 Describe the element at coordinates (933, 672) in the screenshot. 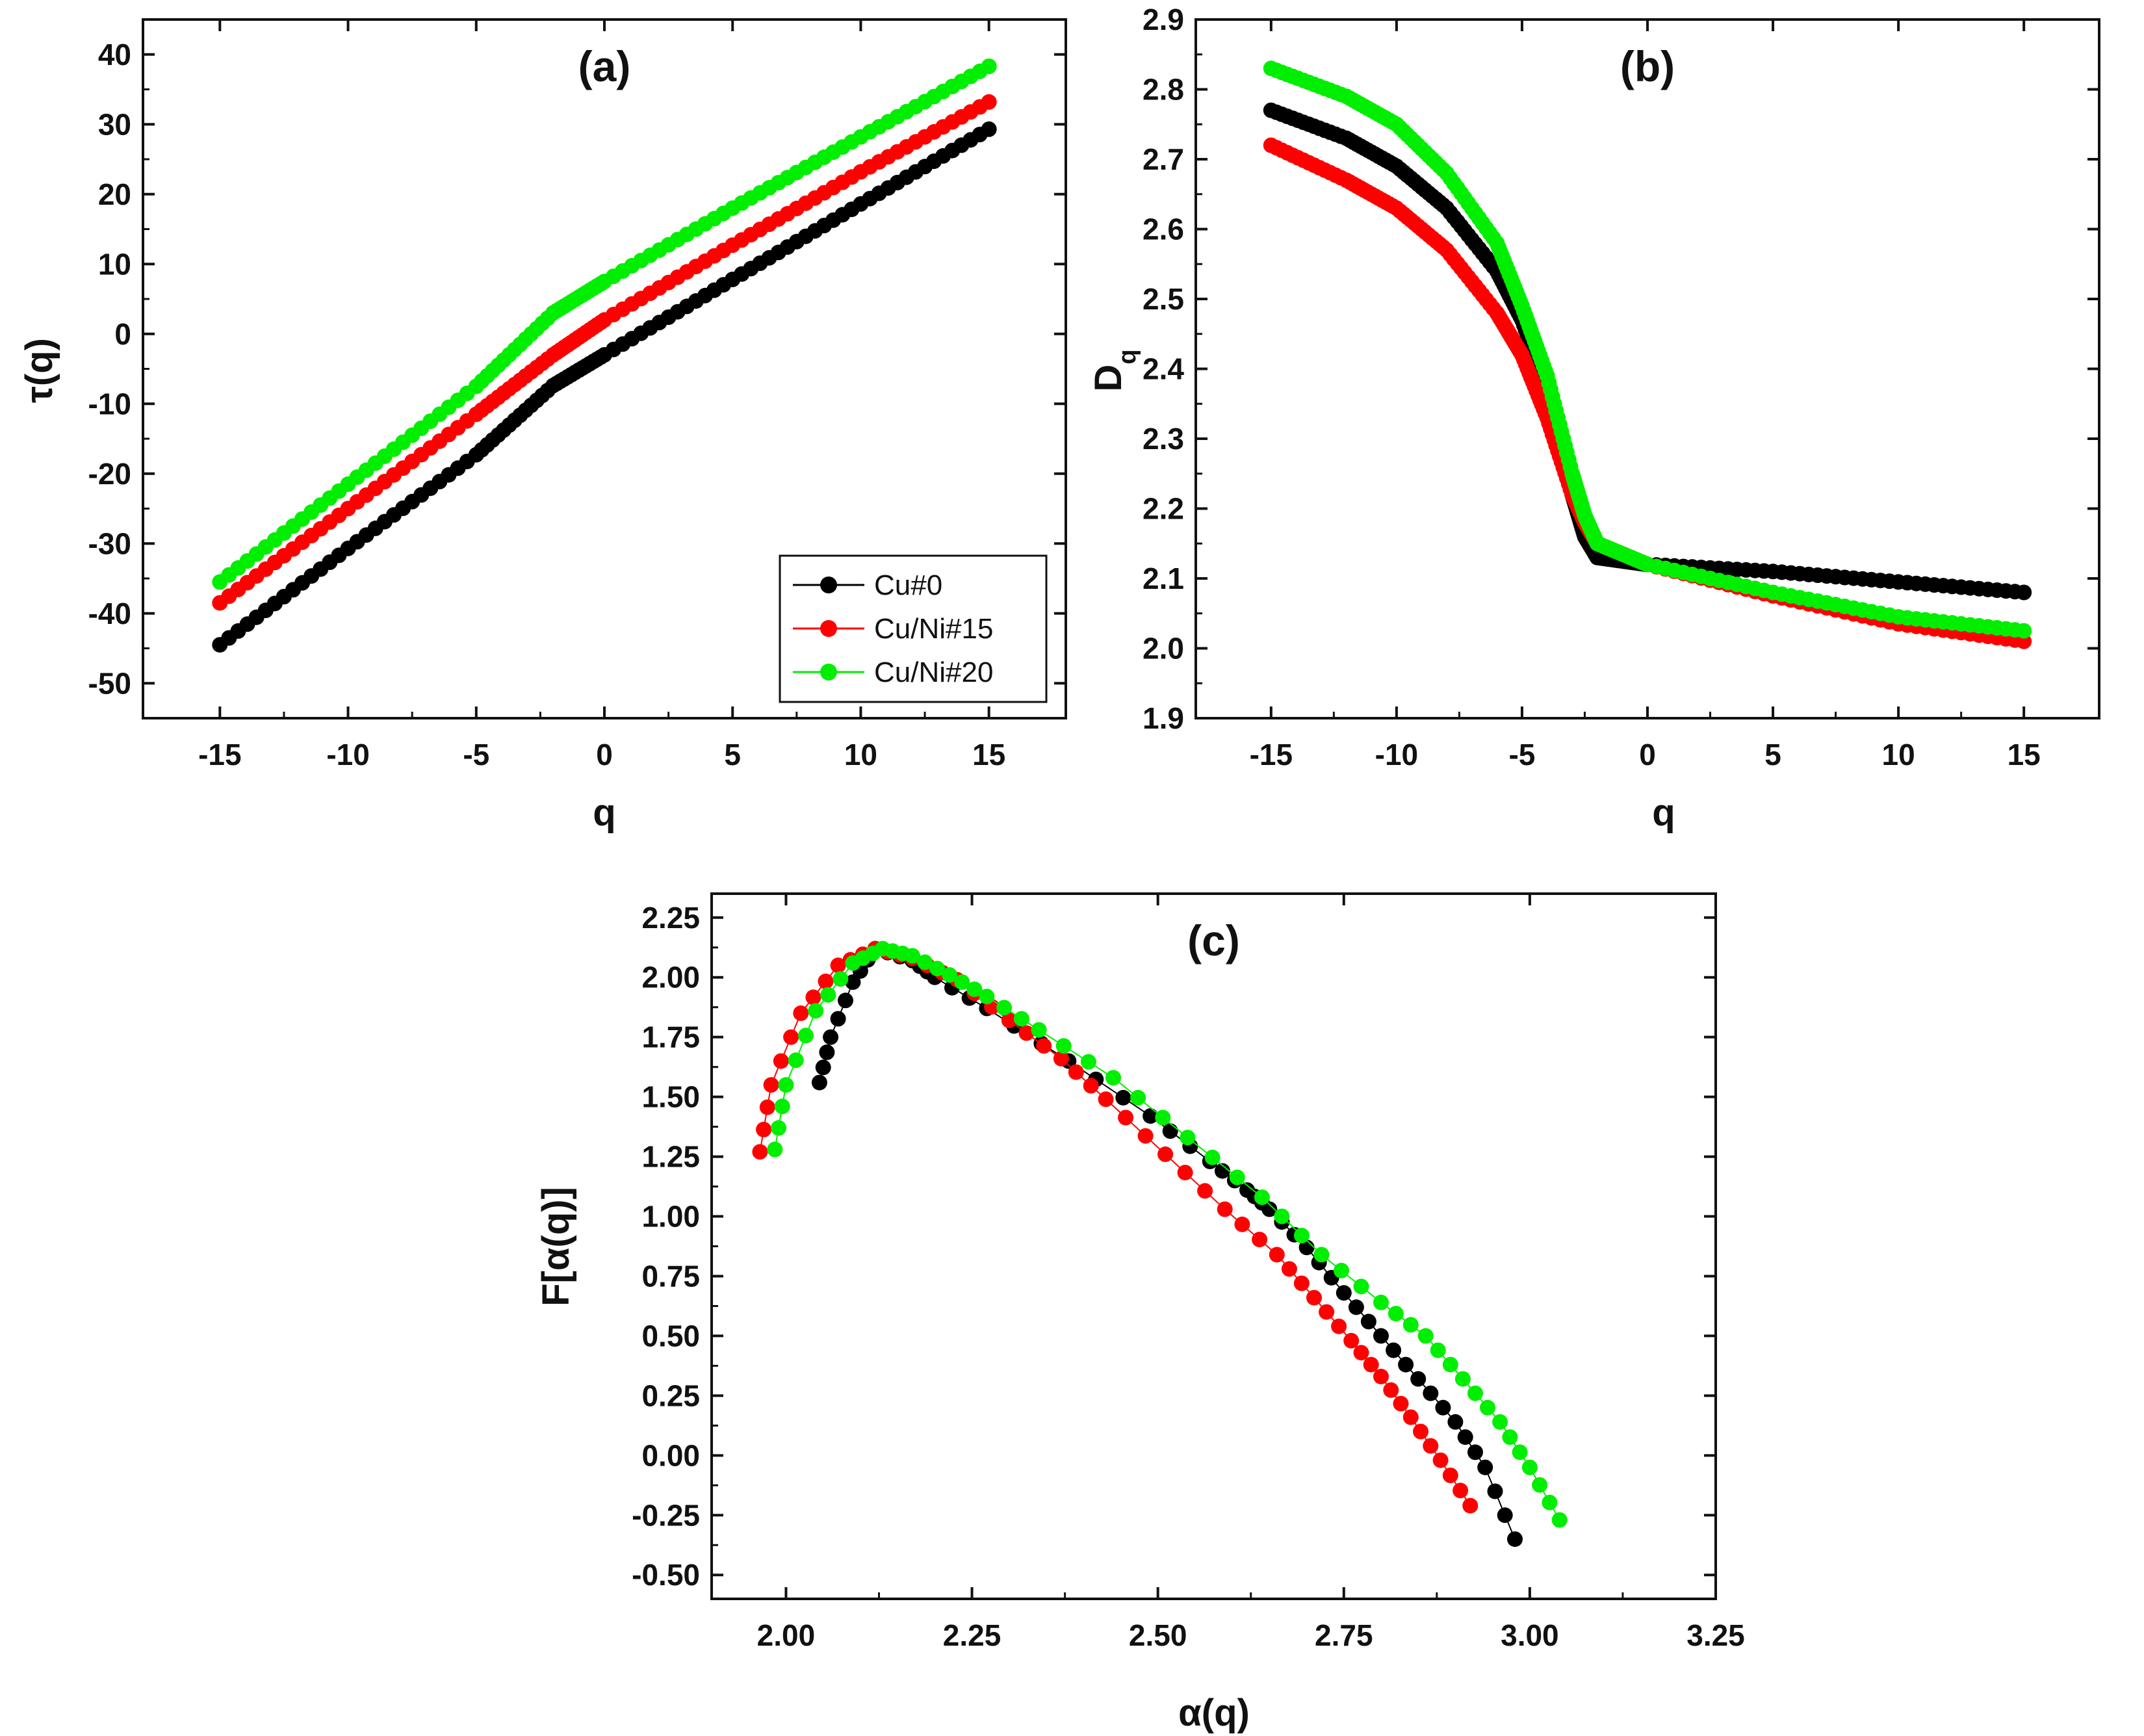

I see `legend-label: Cu/Ni#20` at that location.